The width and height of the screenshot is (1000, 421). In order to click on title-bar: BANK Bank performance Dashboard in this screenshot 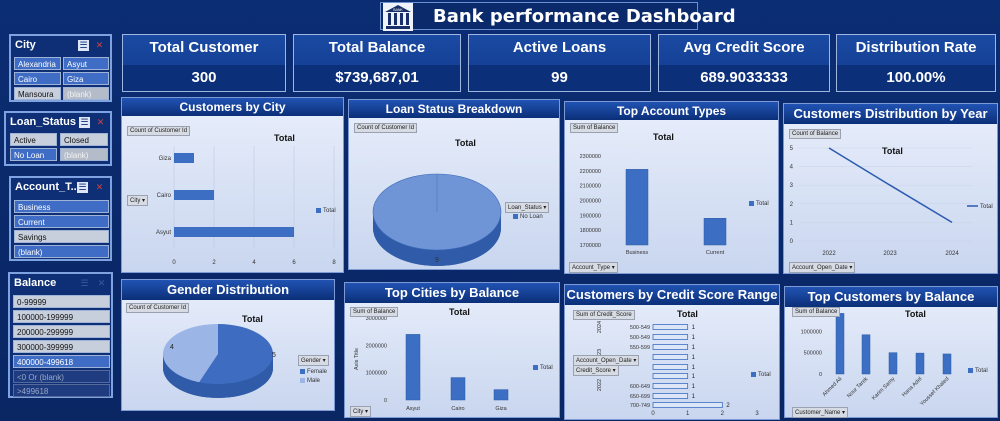, I will do `click(558, 16)`.